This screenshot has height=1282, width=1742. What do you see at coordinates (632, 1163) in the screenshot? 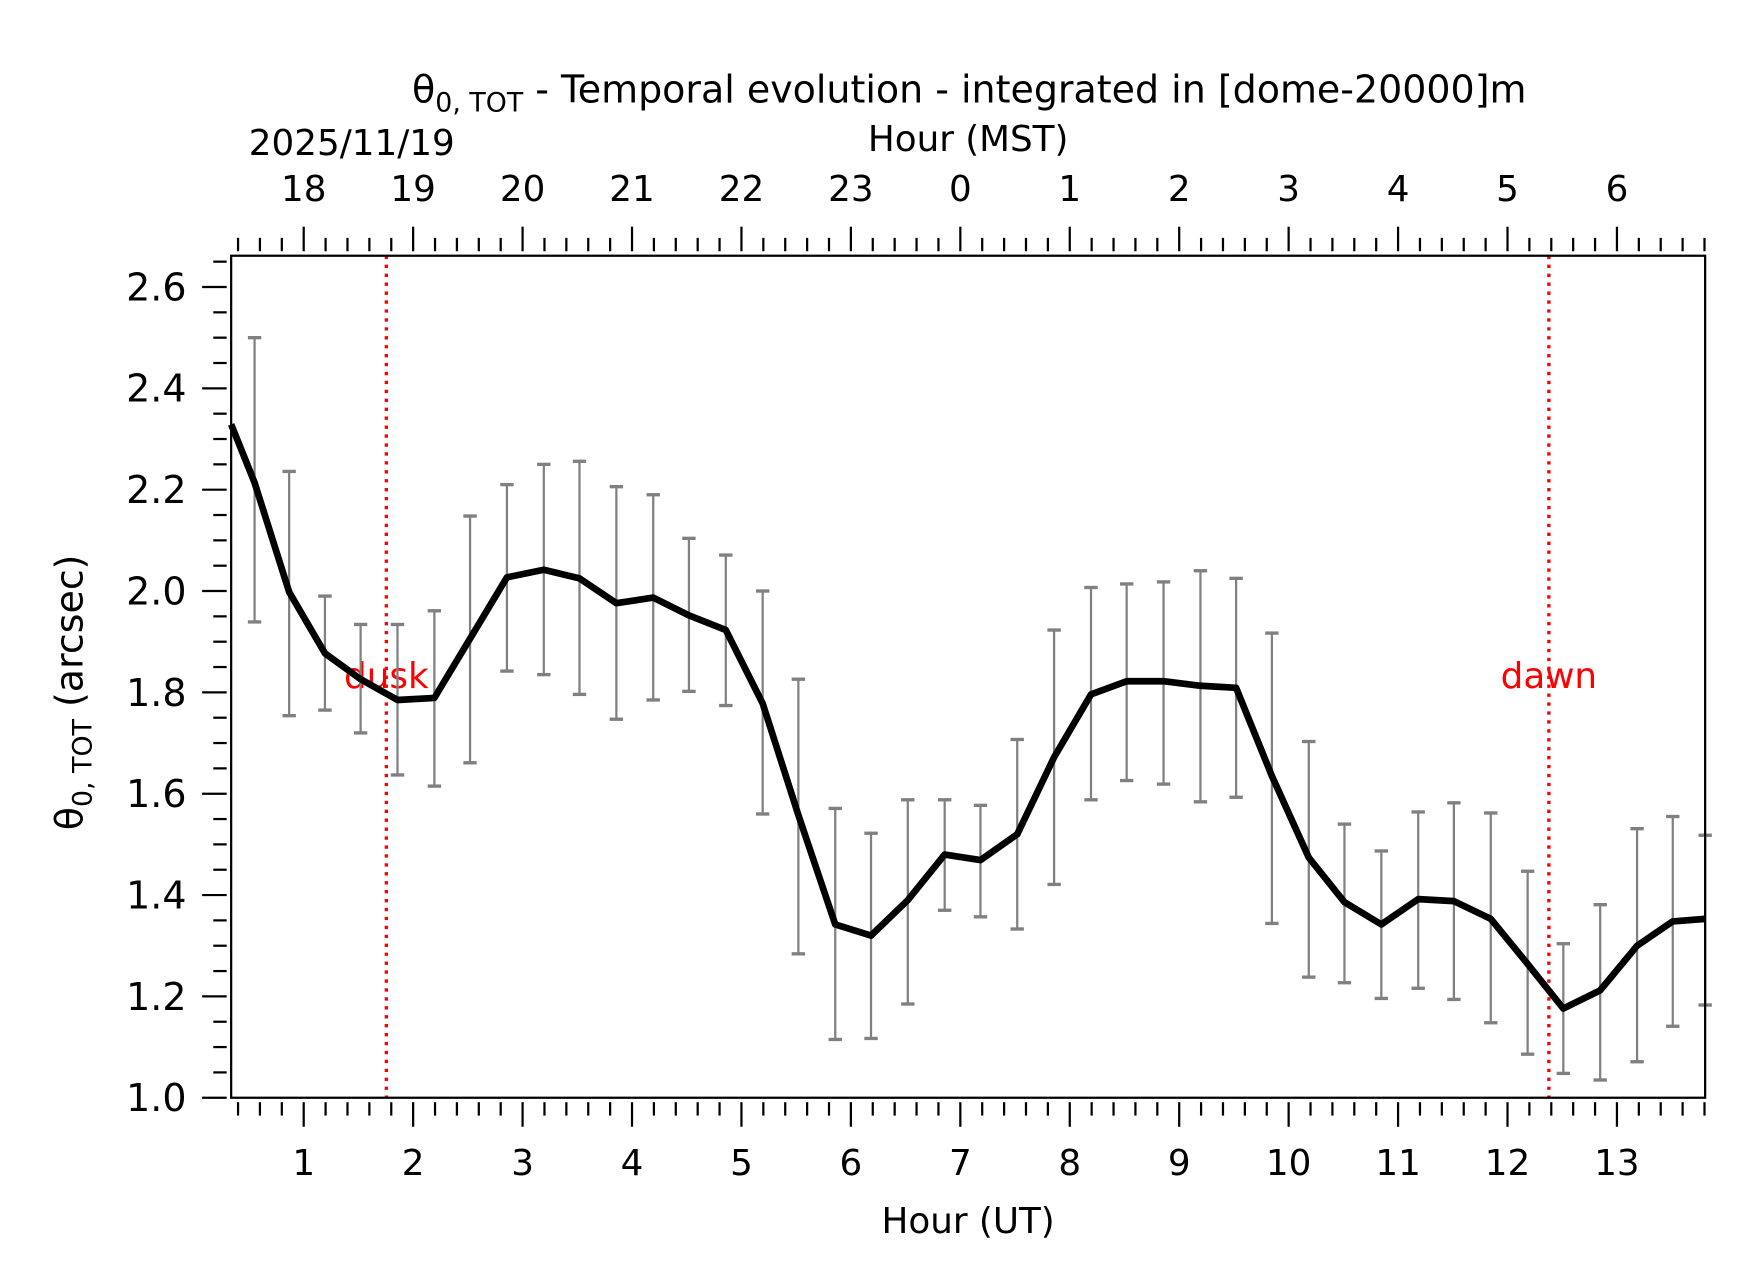
I see `x-tick-label: 4` at bounding box center [632, 1163].